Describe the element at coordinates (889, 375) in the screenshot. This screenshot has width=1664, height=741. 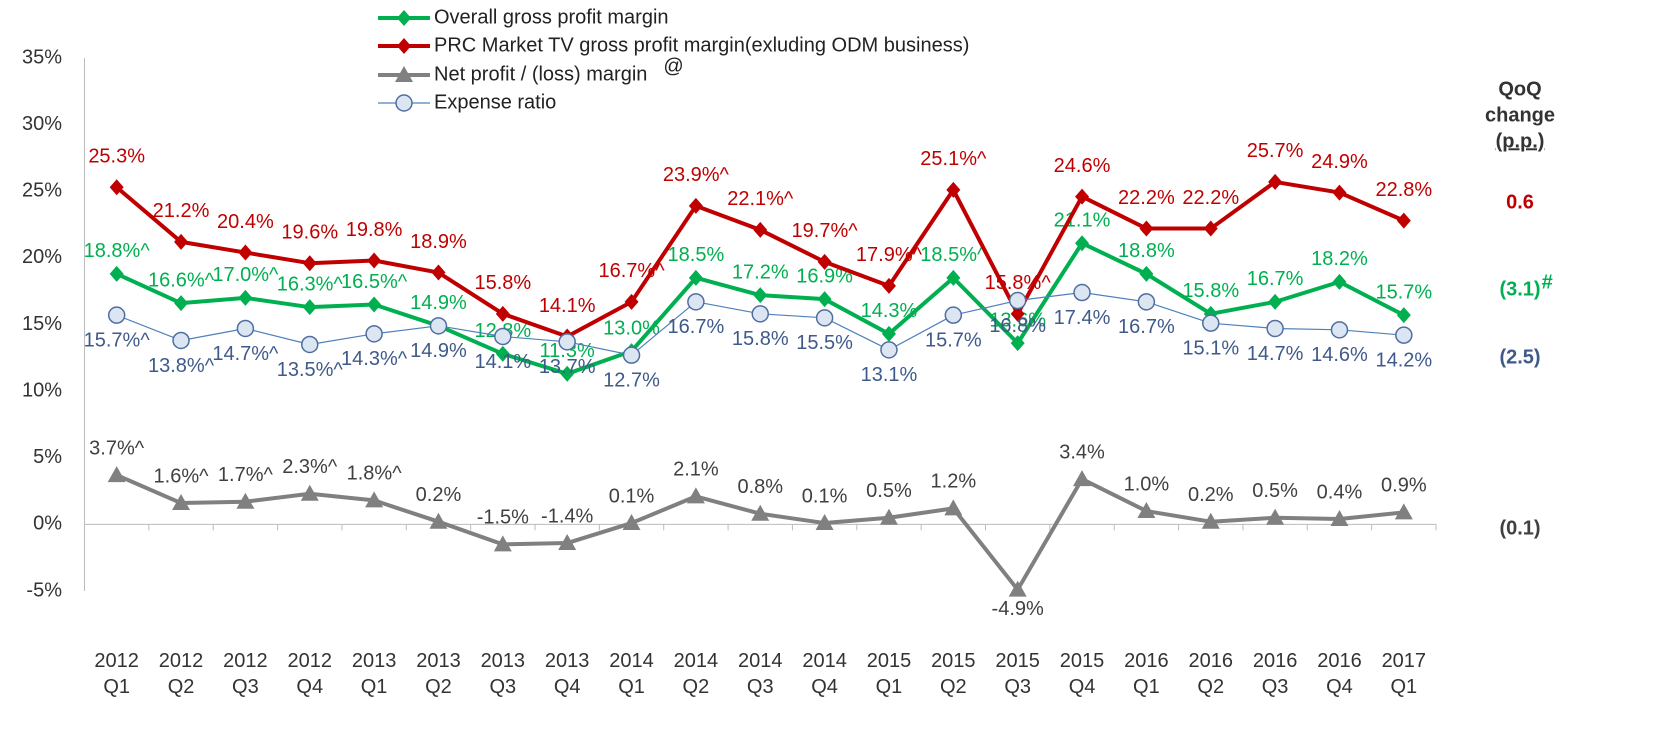
I see `data-label: 13.1%` at that location.